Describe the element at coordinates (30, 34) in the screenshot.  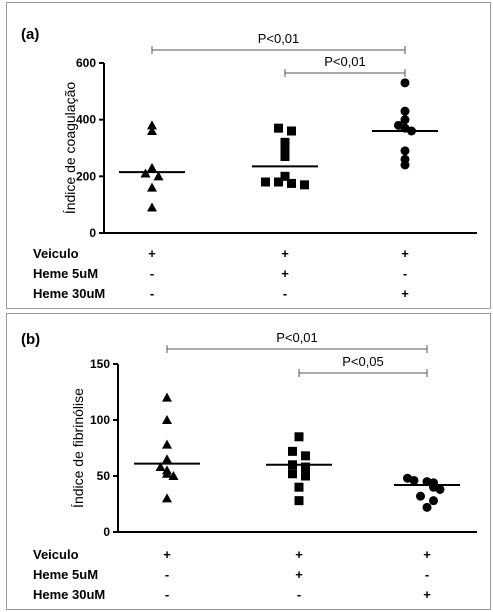
I see `panel-label: (a)` at that location.